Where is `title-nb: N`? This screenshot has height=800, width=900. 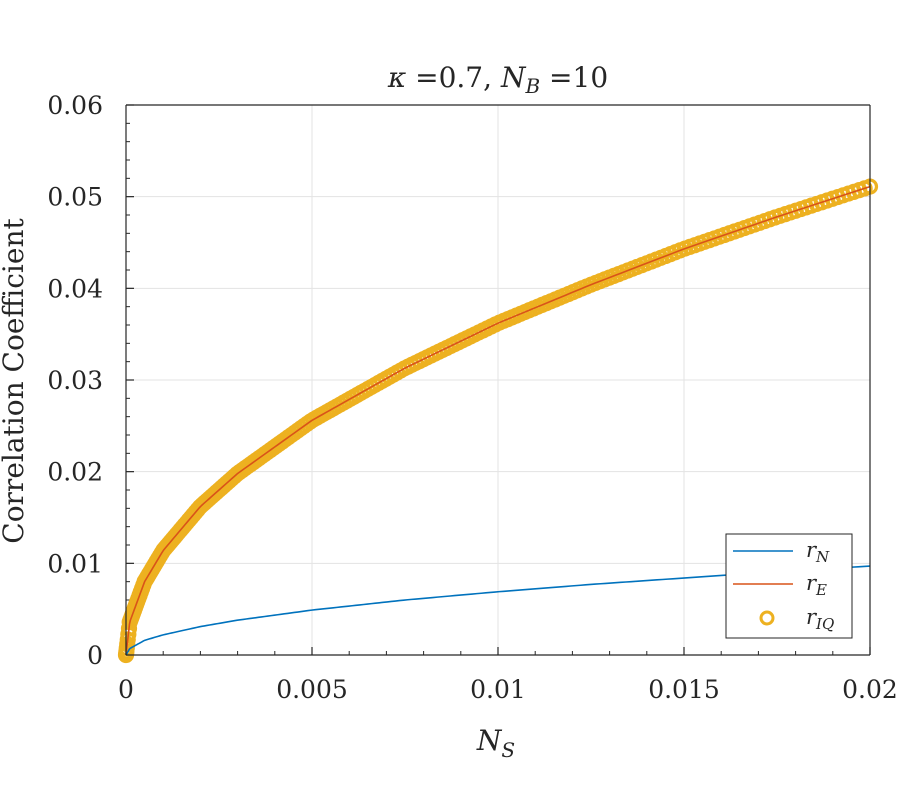
title-nb: N is located at coordinates (513, 77).